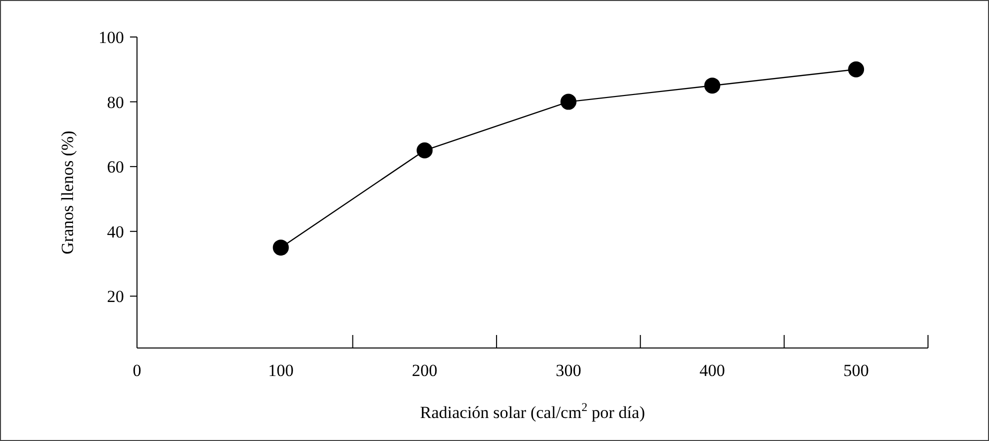 The height and width of the screenshot is (441, 989). What do you see at coordinates (569, 370) in the screenshot?
I see `x-tick-label: 300` at bounding box center [569, 370].